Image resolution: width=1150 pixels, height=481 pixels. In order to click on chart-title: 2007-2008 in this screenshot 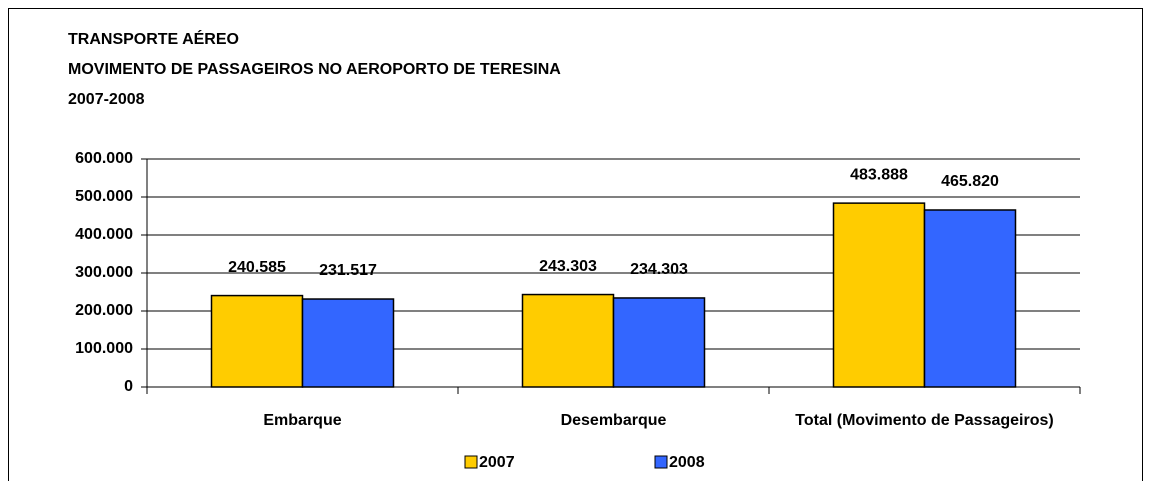, I will do `click(106, 99)`.